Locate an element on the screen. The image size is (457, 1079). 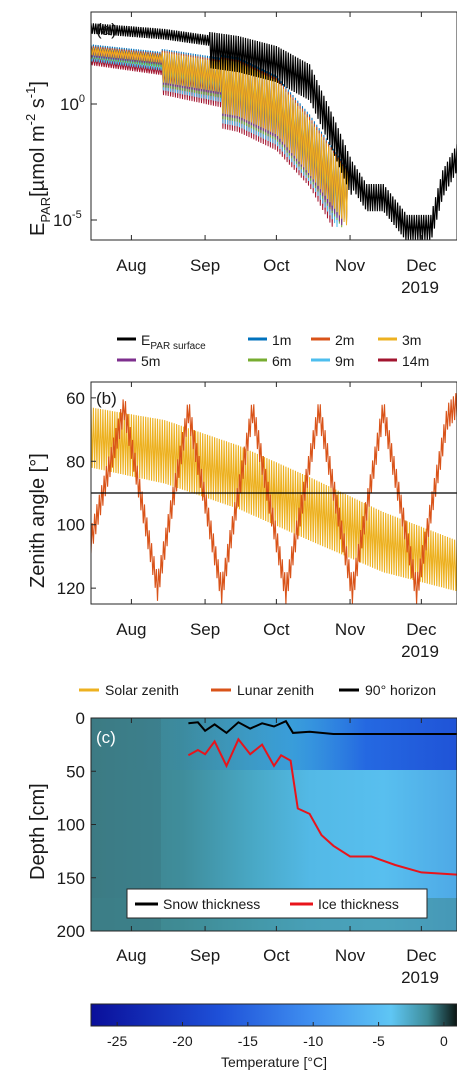
panel-a-series-2m is located at coordinates (220, 134).